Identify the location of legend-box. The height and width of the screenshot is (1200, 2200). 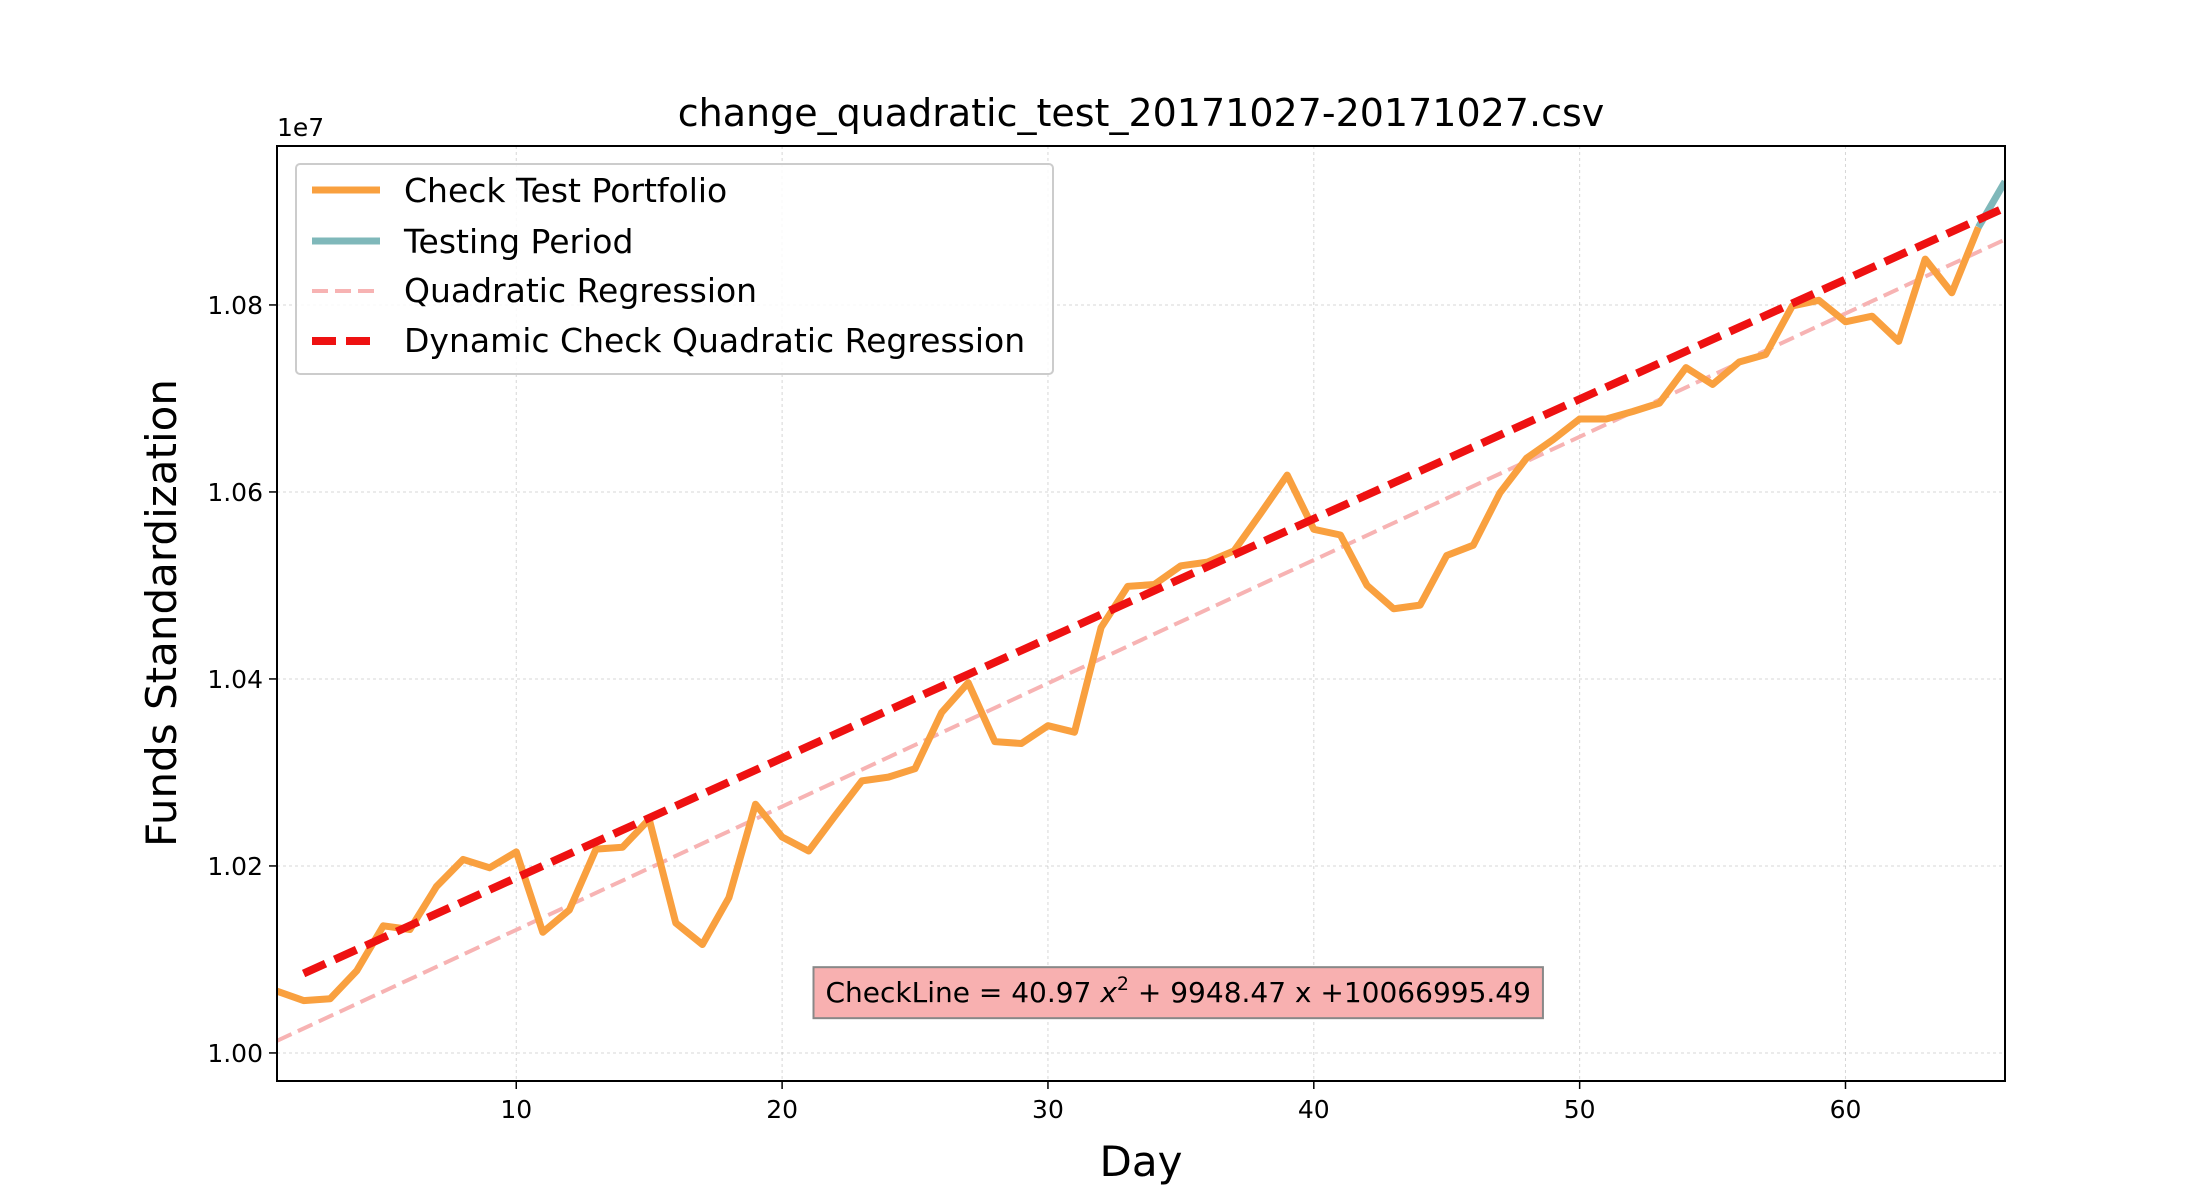
(674, 269).